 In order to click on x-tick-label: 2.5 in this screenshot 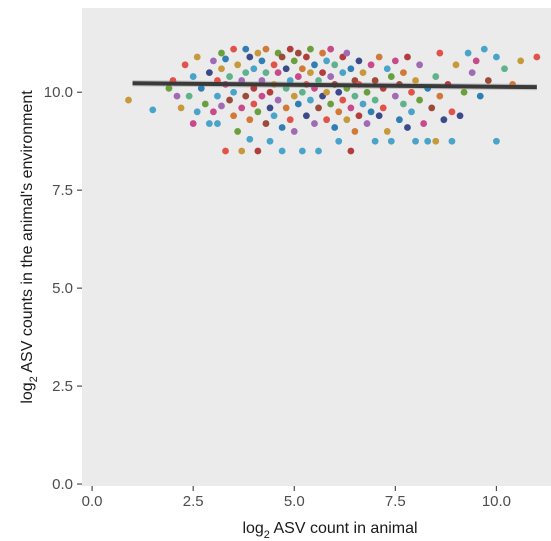, I will do `click(193, 501)`.